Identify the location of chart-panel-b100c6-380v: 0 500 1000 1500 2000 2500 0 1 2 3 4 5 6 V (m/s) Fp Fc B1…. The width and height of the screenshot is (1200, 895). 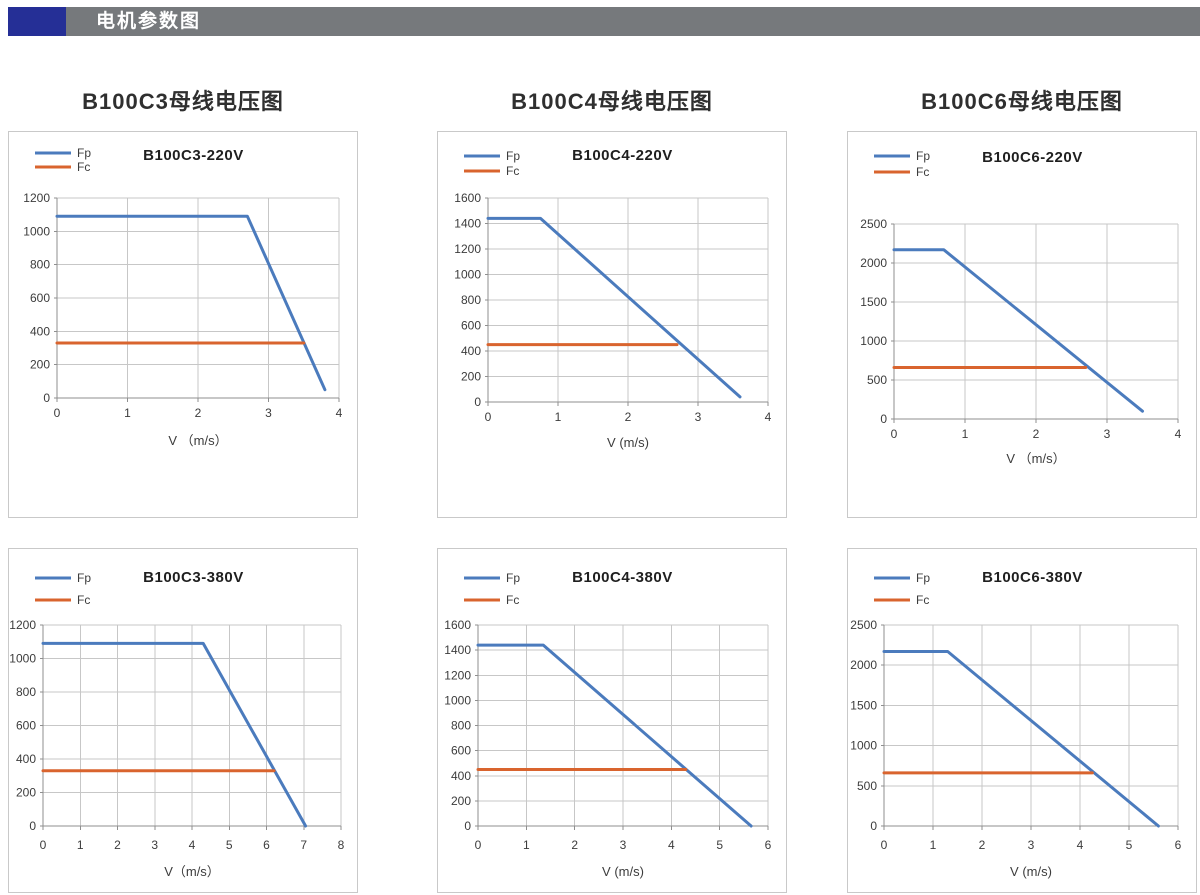
(1022, 720).